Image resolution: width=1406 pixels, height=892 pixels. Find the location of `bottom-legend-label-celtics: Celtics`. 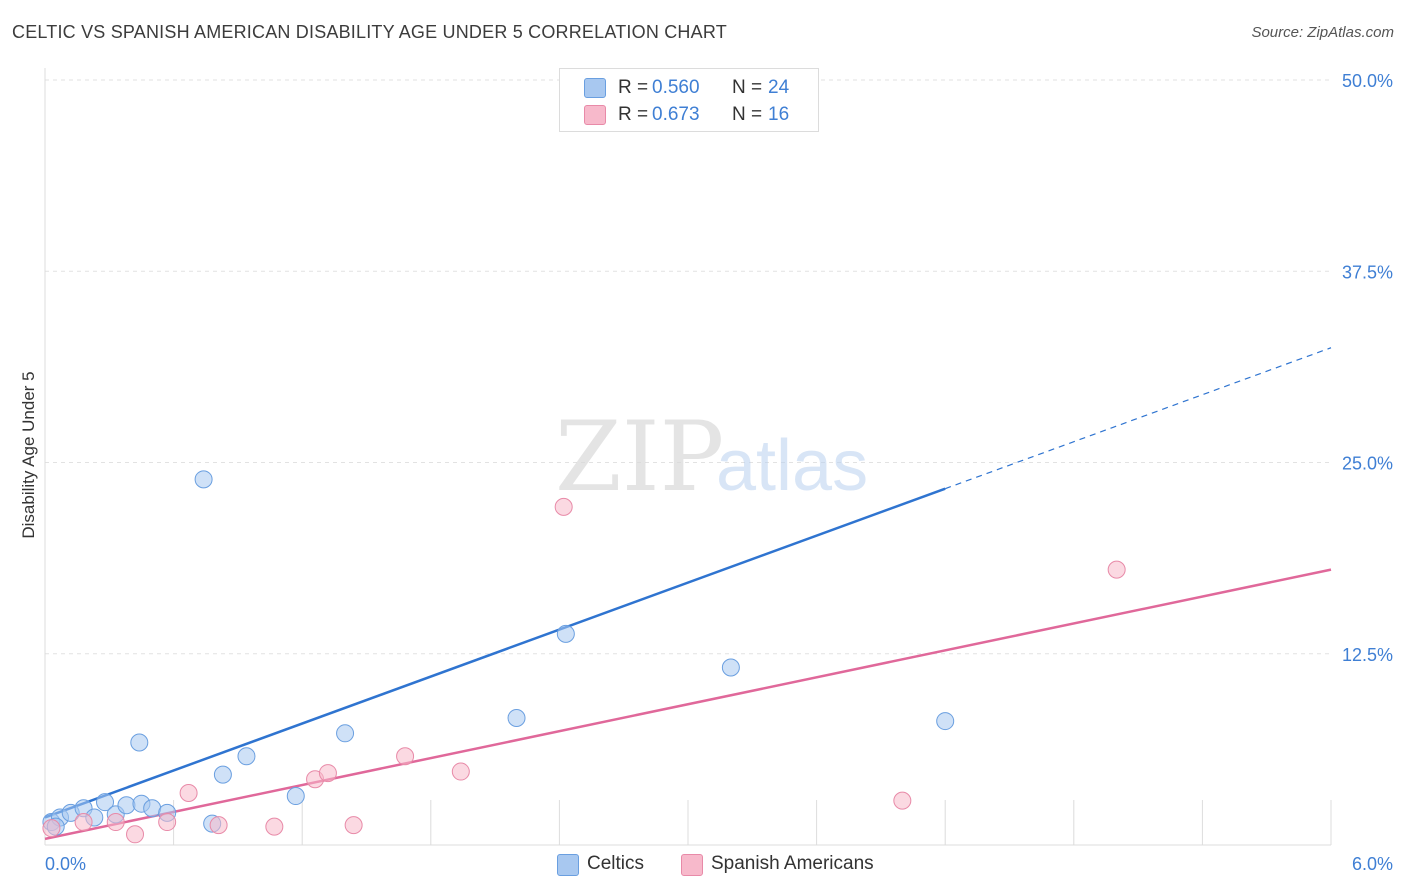

bottom-legend-label-celtics: Celtics is located at coordinates (616, 863).